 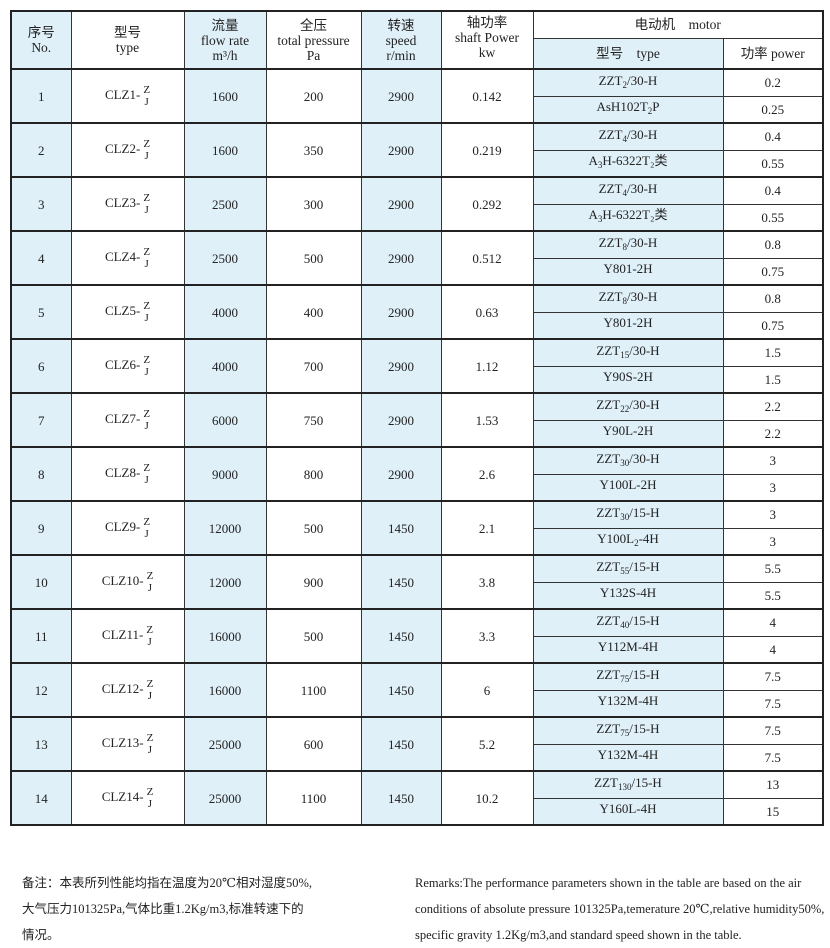 I want to click on motor-type: Y100L-2H, so click(x=628, y=487).